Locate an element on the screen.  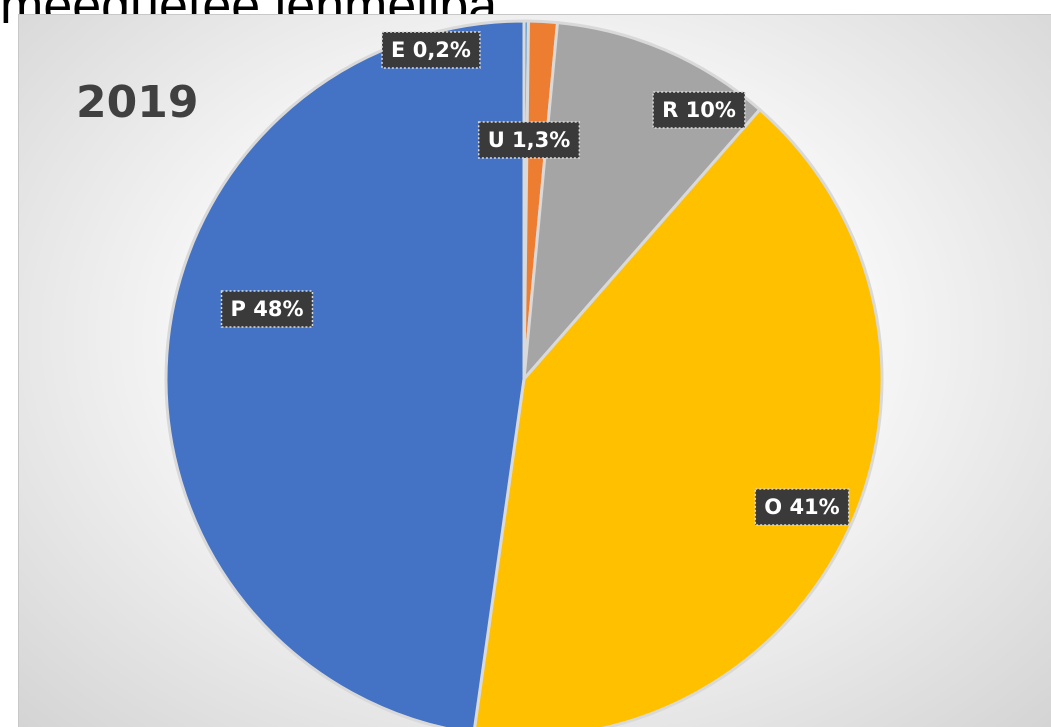
data-label-box-p is located at coordinates (267, 309).